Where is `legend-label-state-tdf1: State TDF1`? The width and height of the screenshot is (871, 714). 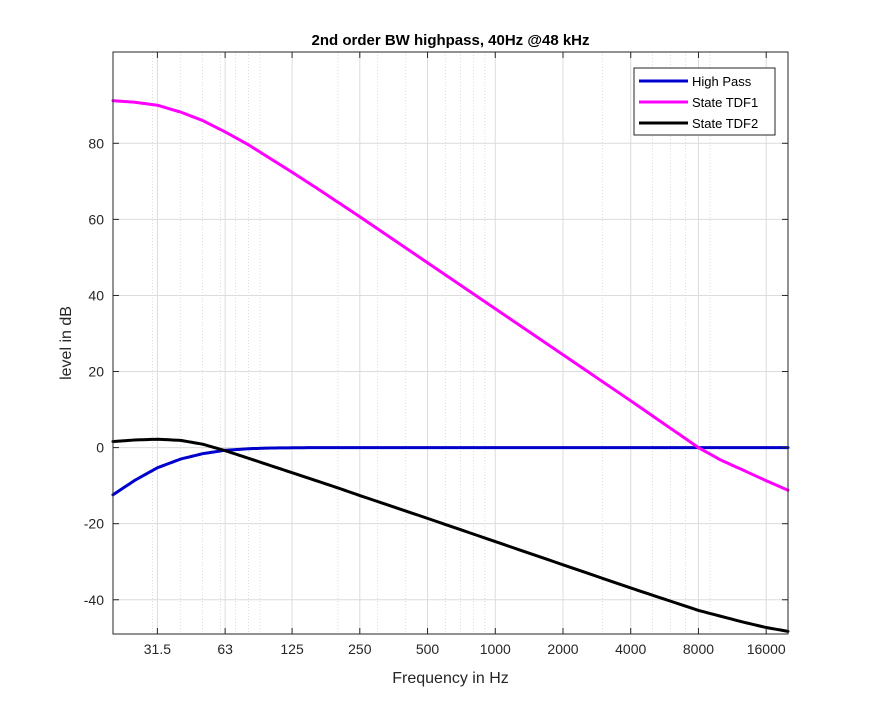
legend-label-state-tdf1: State TDF1 is located at coordinates (725, 102).